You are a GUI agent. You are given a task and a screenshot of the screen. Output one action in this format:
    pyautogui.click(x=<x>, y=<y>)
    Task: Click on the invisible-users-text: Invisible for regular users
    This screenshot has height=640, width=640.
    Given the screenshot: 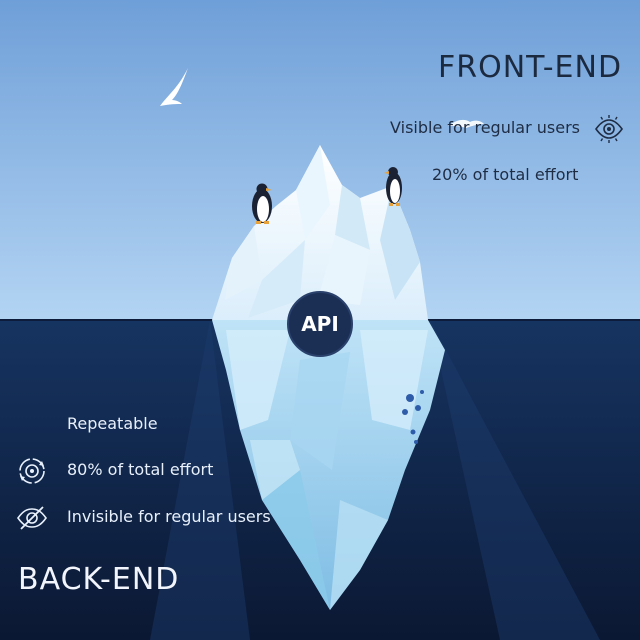 What is the action you would take?
    pyautogui.click(x=169, y=516)
    